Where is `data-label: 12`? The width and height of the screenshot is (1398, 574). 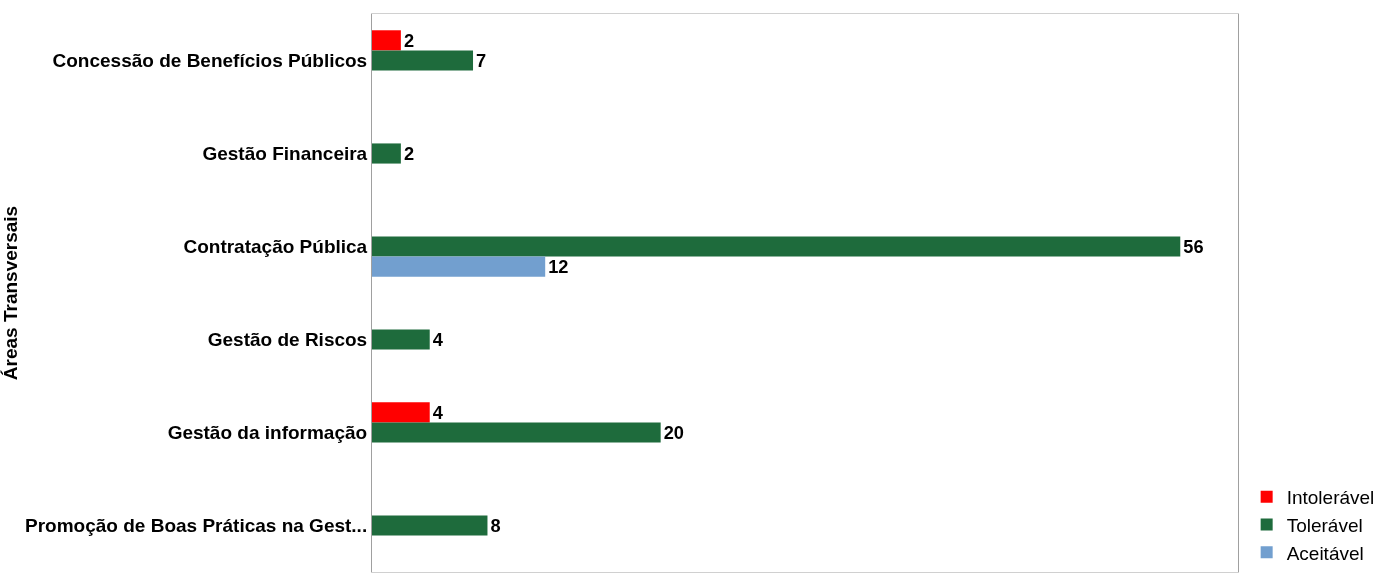
data-label: 12 is located at coordinates (558, 266).